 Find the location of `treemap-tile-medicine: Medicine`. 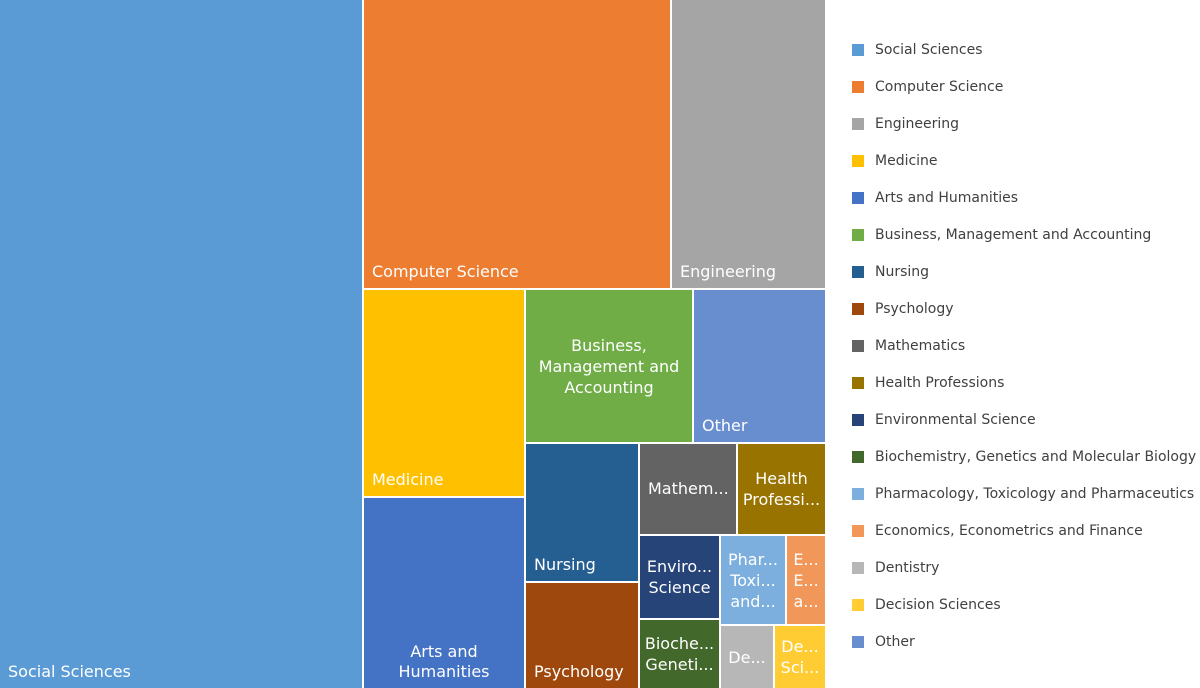

treemap-tile-medicine: Medicine is located at coordinates (444, 393).